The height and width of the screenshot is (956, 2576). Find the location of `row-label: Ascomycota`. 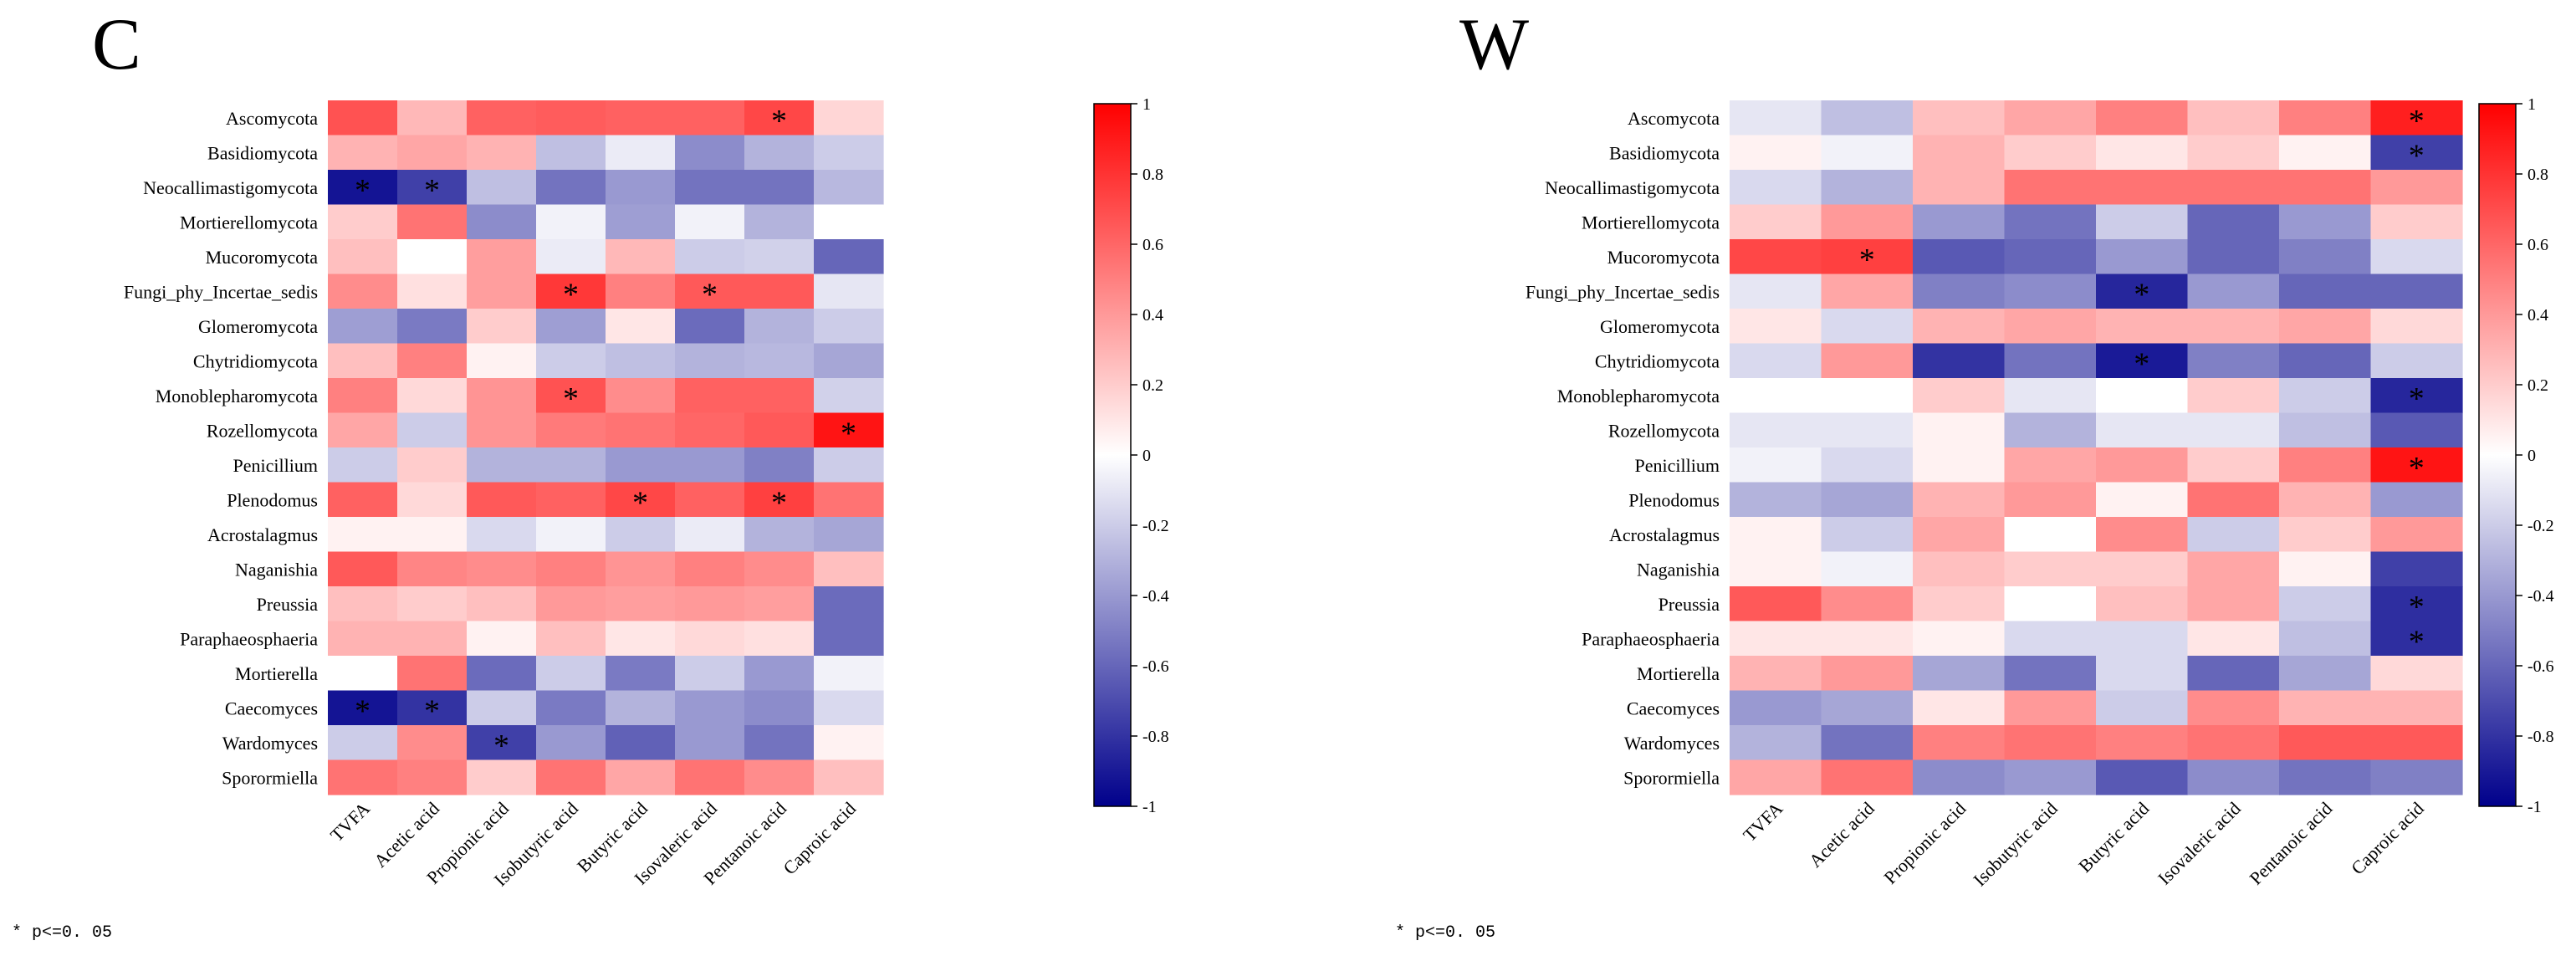

row-label: Ascomycota is located at coordinates (272, 118).